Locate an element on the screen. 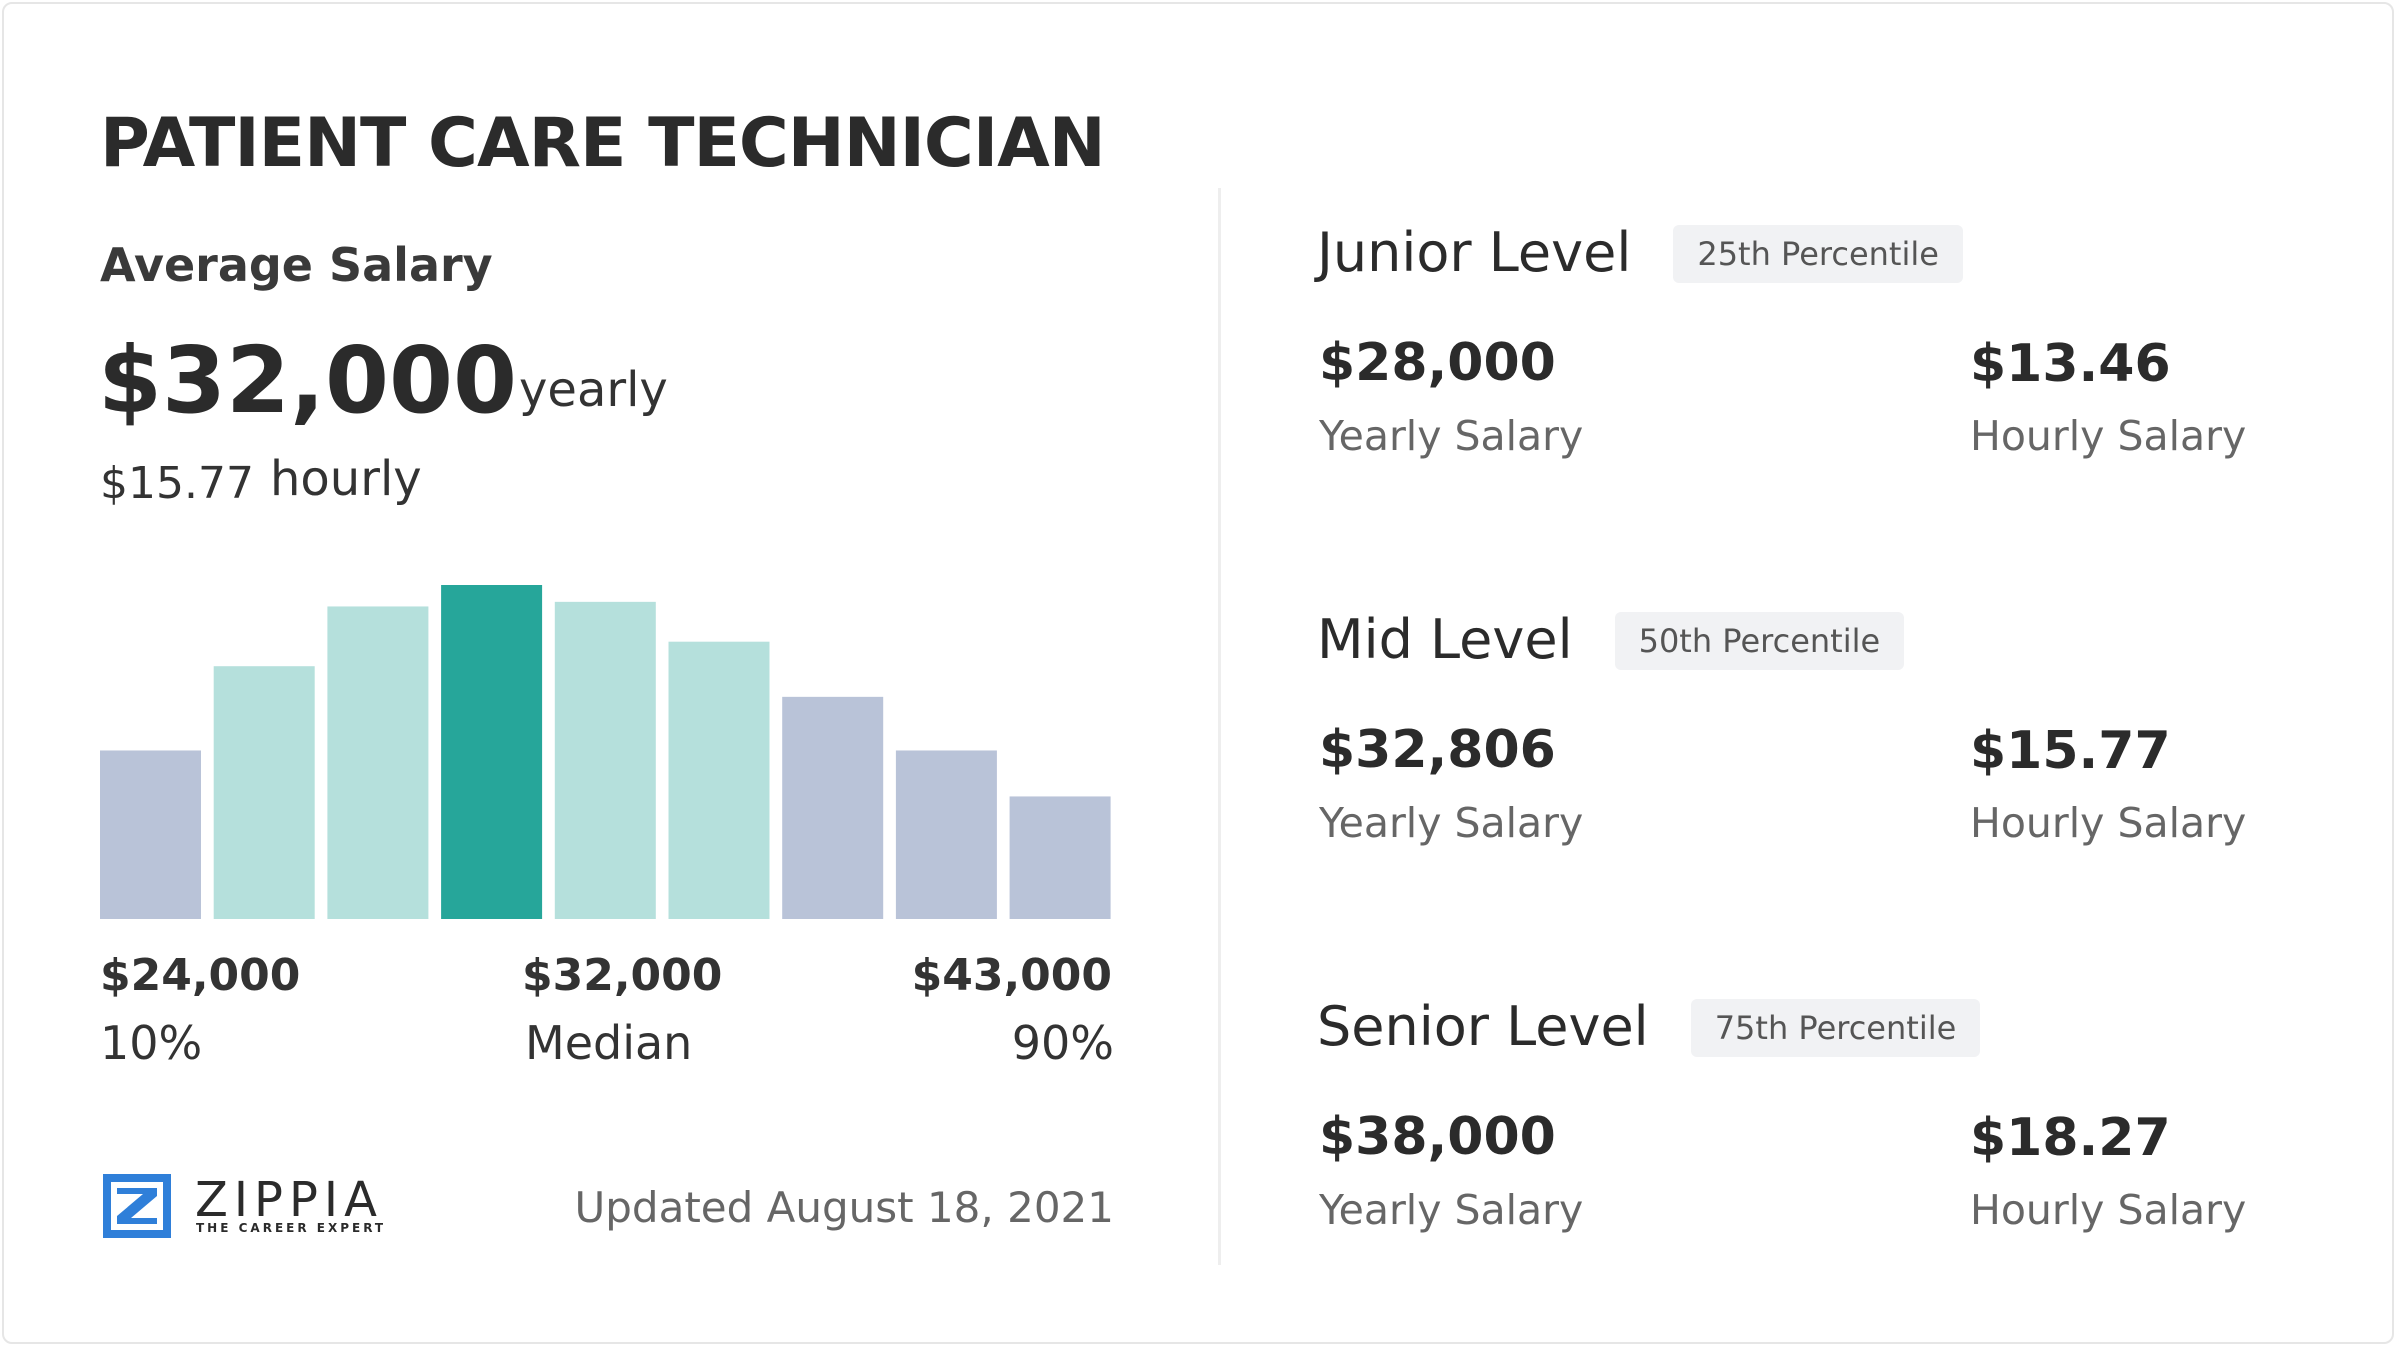  annotation-label: 90% is located at coordinates (1062, 1043).